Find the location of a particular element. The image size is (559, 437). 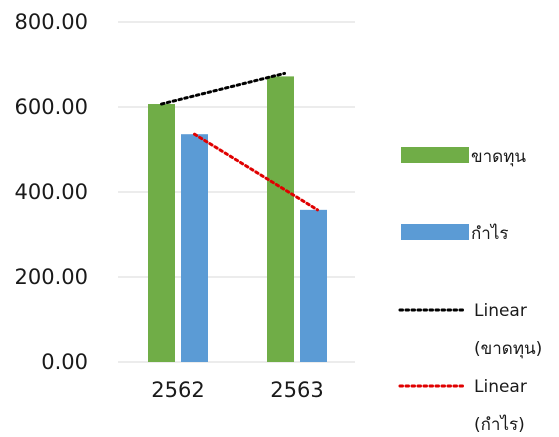

legend-label-trend-loss: Linear is located at coordinates (500, 311).